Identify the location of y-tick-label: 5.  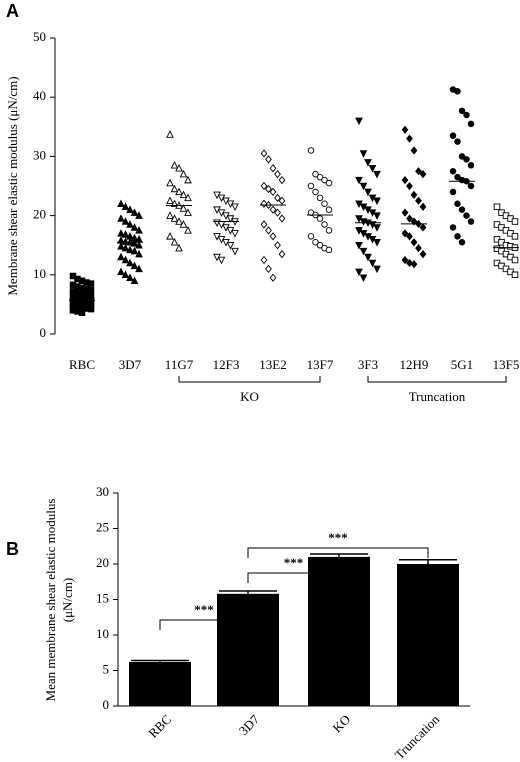
(106, 668).